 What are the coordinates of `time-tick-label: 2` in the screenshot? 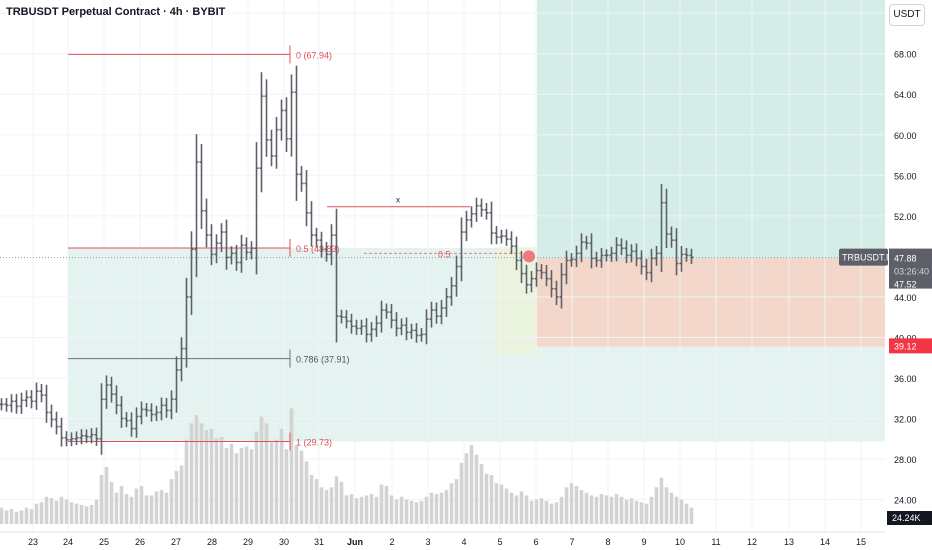 It's located at (391, 542).